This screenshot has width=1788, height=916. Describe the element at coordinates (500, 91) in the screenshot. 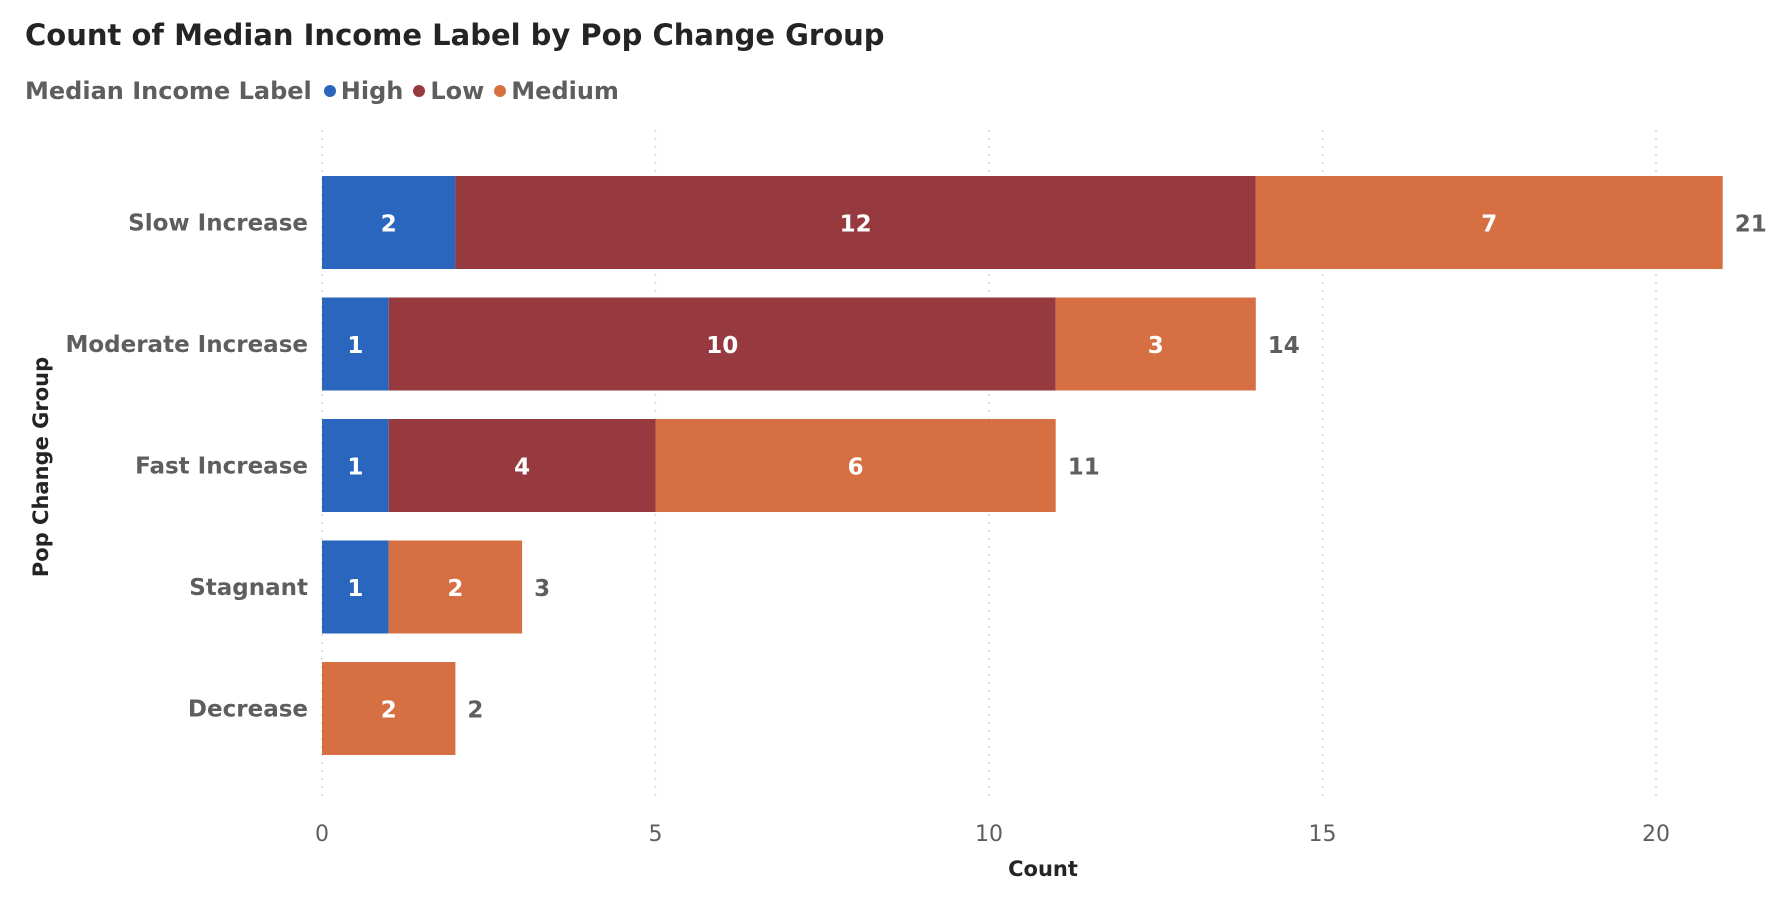

I see `legend-marker-medium` at that location.